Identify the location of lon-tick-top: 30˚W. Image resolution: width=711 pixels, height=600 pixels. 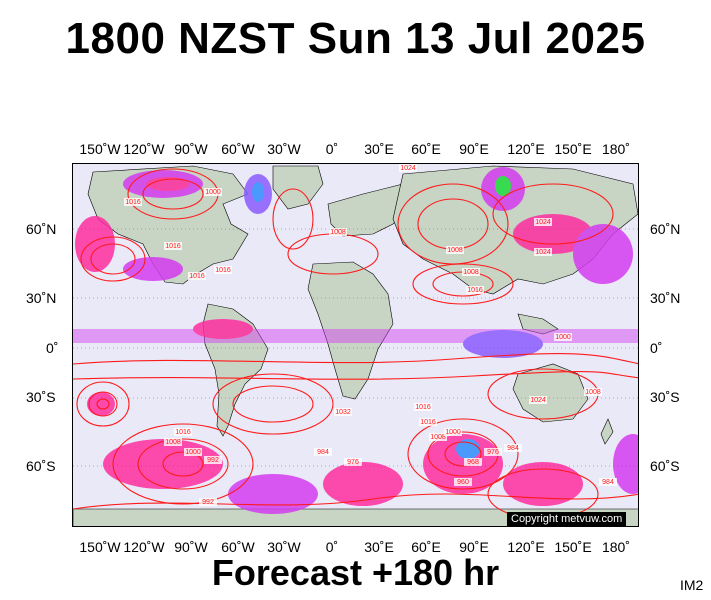
(284, 149).